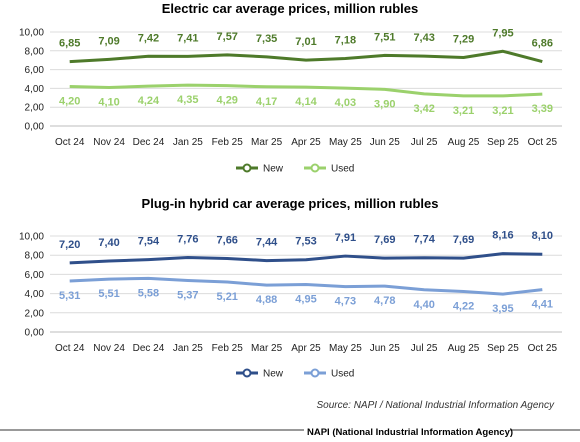  I want to click on y-tick-label: 0,00, so click(35, 127).